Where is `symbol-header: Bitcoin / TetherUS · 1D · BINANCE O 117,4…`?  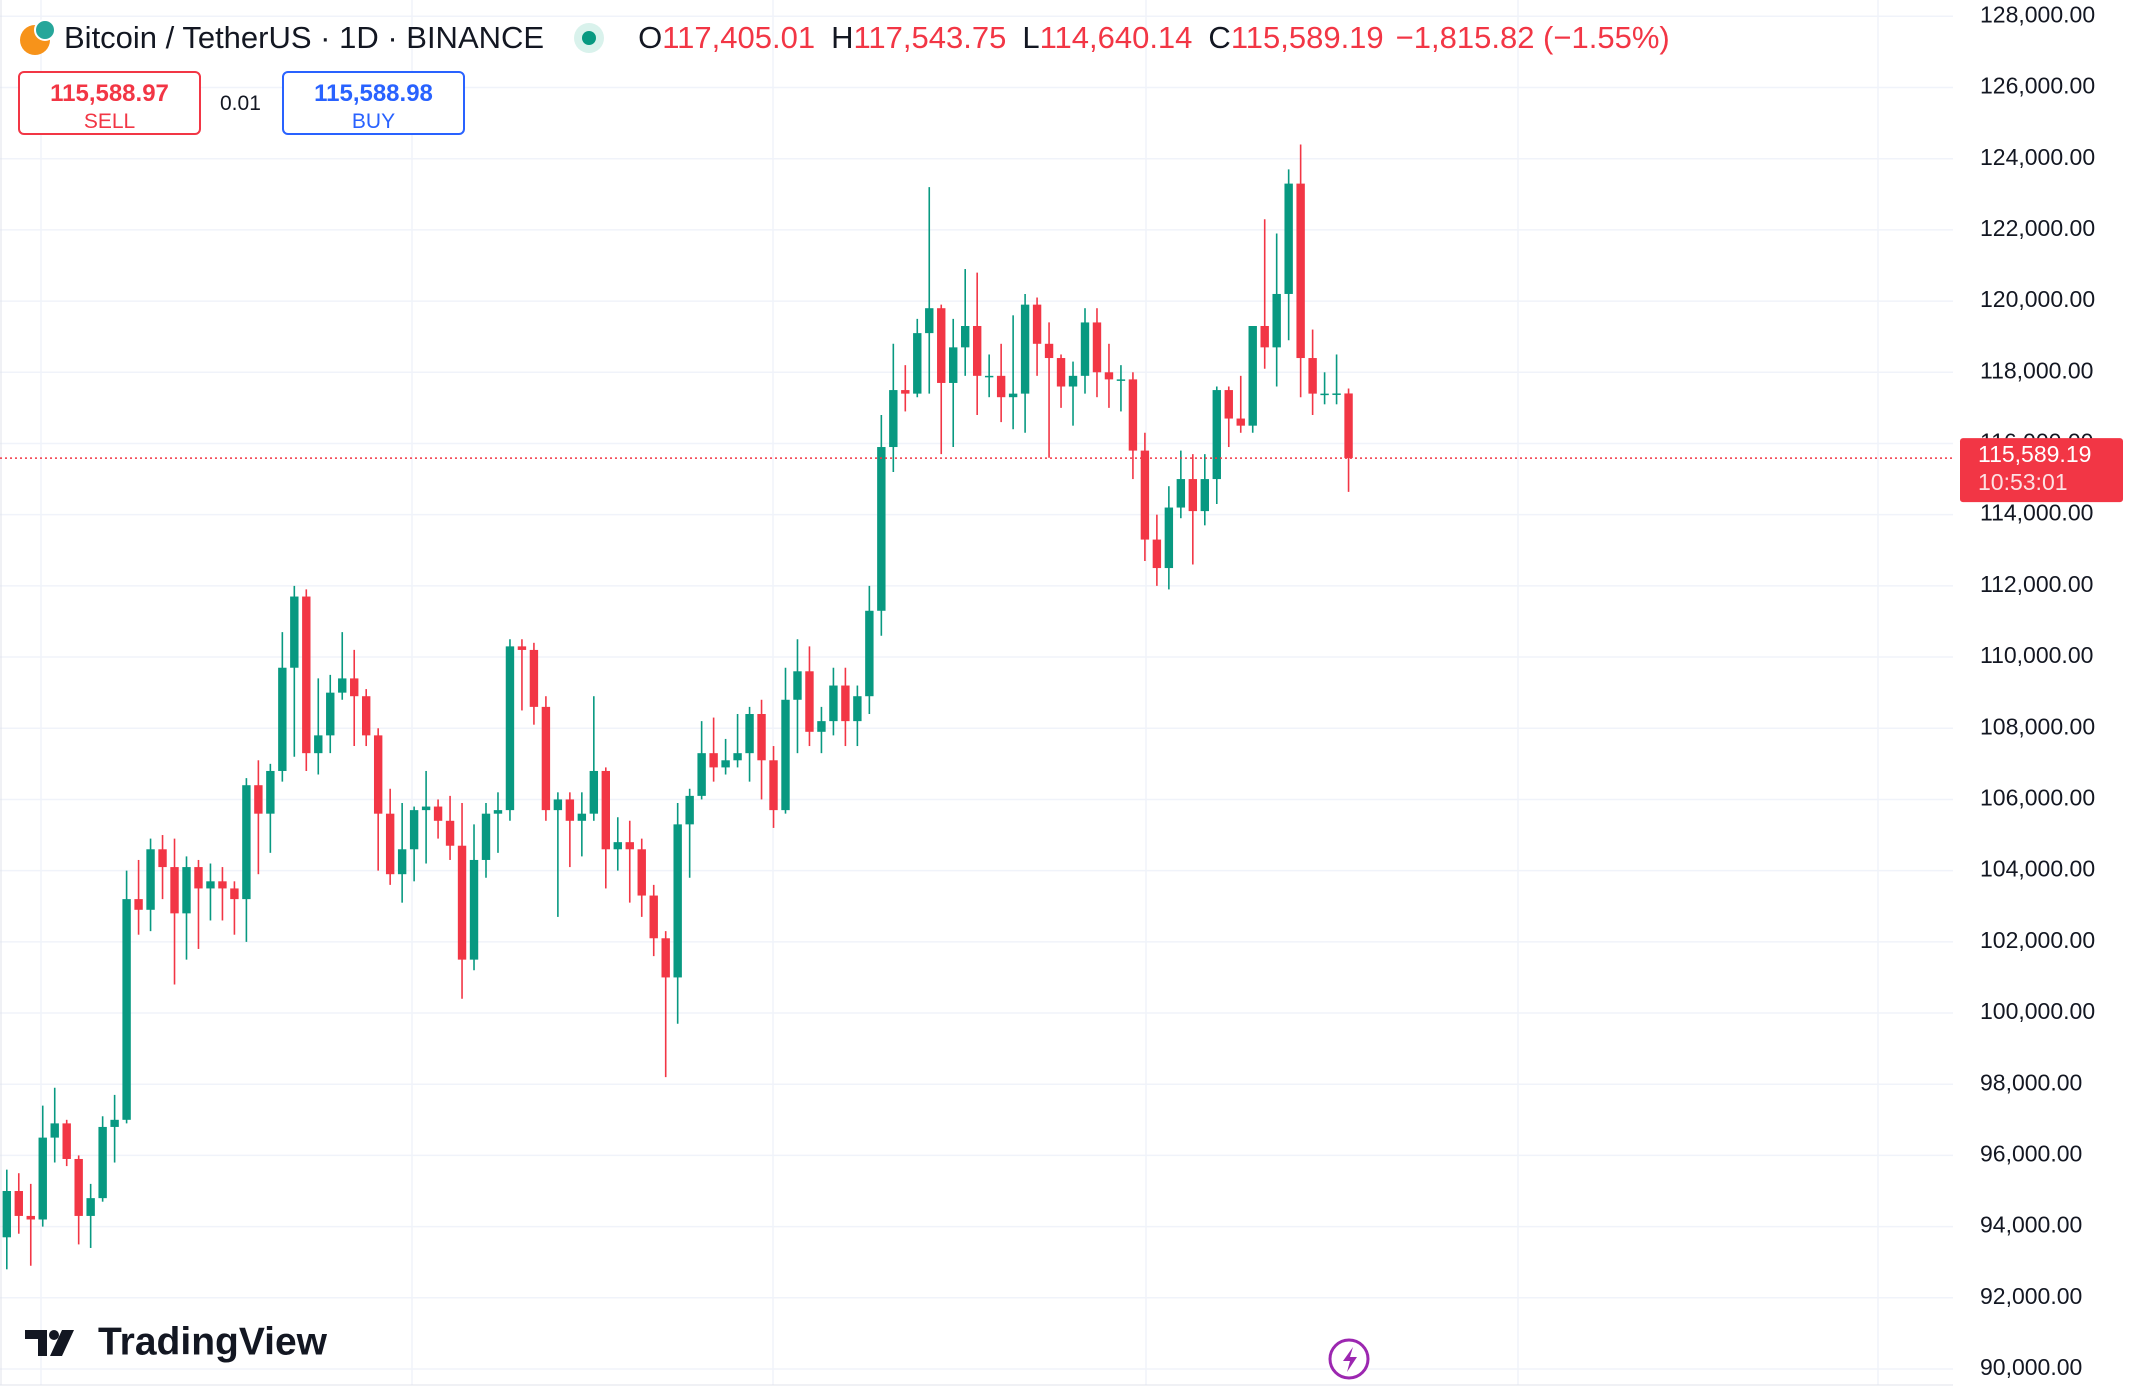 symbol-header: Bitcoin / TetherUS · 1D · BINANCE O 117,4… is located at coordinates (867, 38).